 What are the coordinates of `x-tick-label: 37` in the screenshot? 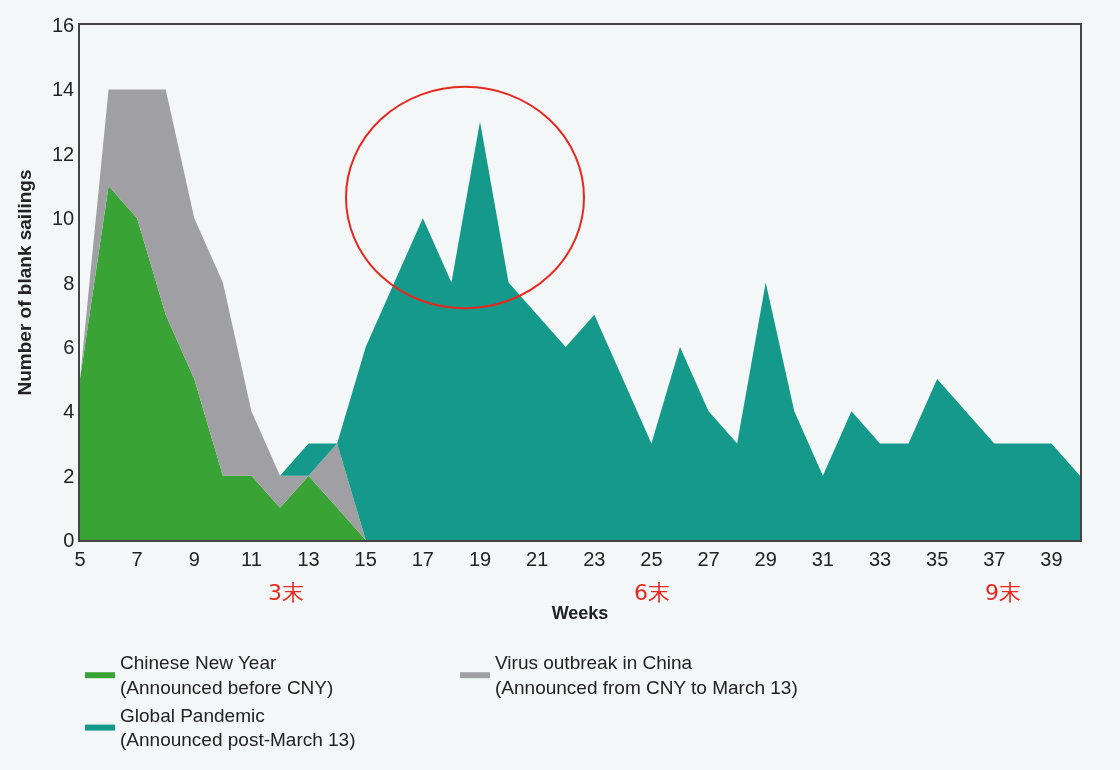 It's located at (994, 558).